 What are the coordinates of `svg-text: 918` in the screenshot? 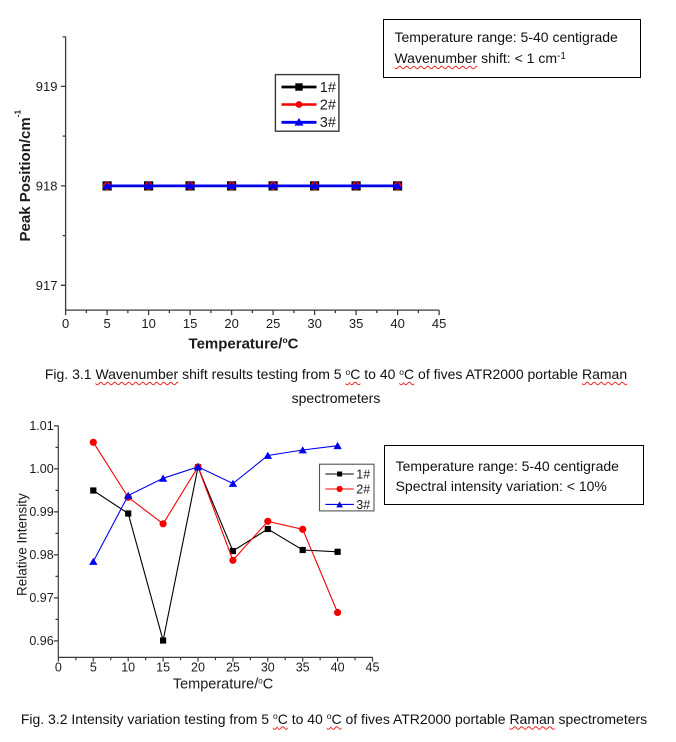 It's located at (47, 186).